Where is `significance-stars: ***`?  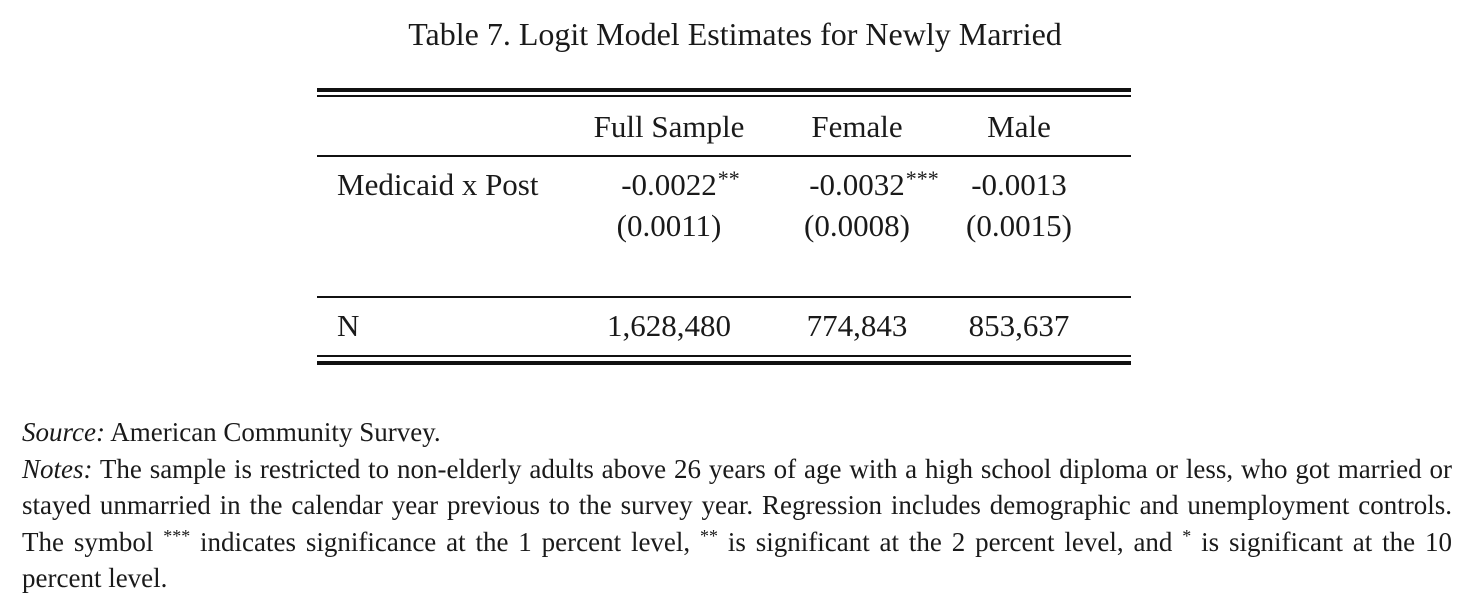 significance-stars: *** is located at coordinates (922, 178).